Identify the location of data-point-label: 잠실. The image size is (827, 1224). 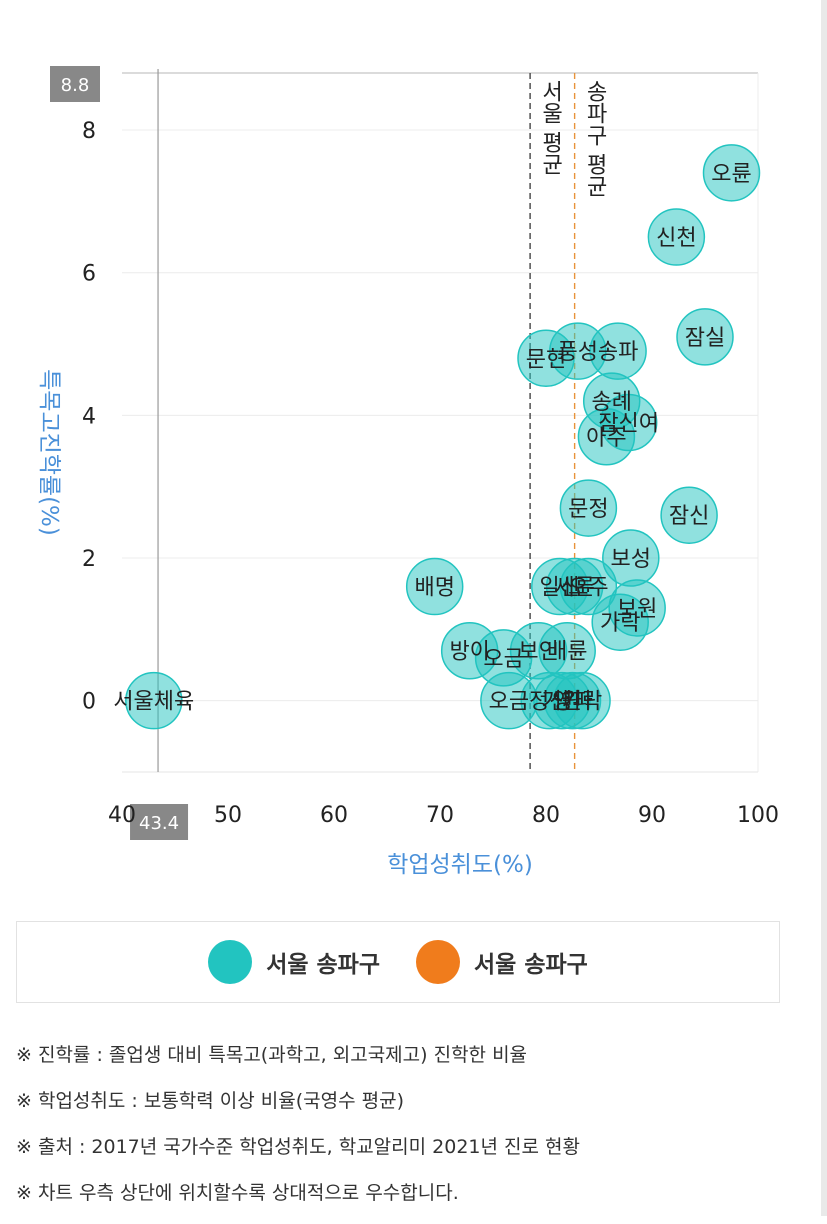
(705, 338).